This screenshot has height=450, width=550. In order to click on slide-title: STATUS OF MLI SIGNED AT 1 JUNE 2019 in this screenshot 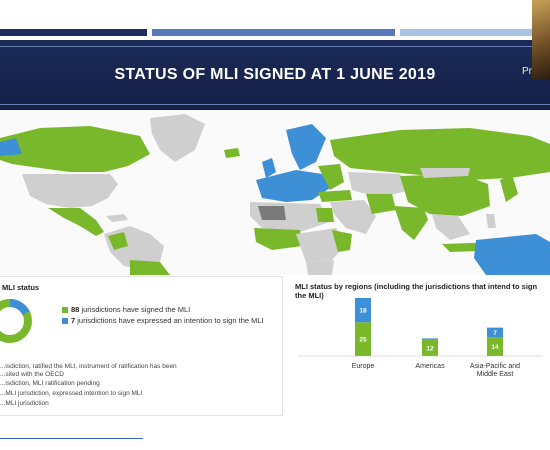, I will do `click(275, 74)`.